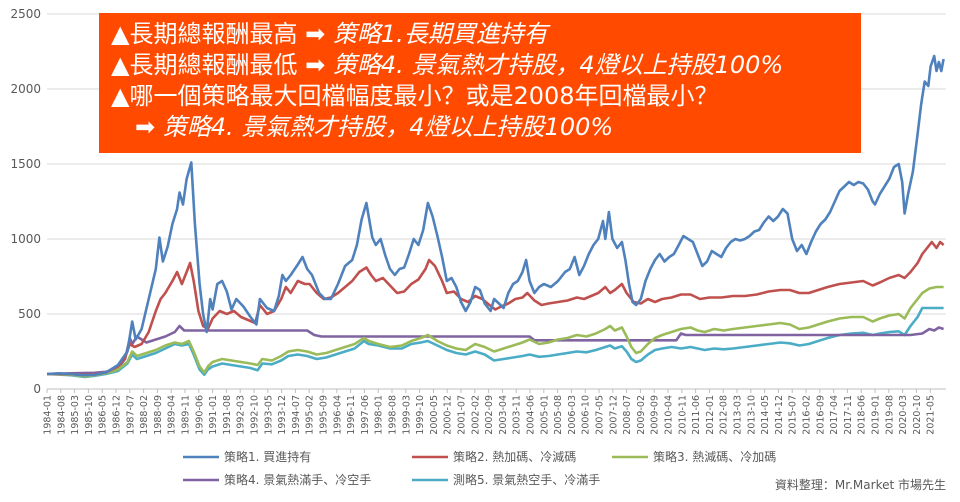  Describe the element at coordinates (710, 415) in the screenshot. I see `x-tick-label: 2012-01` at that location.